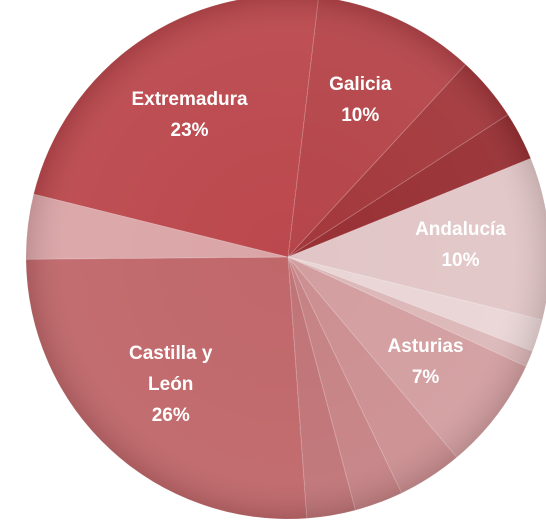 Image resolution: width=546 pixels, height=529 pixels. Describe the element at coordinates (360, 84) in the screenshot. I see `category-label: Galicia` at that location.